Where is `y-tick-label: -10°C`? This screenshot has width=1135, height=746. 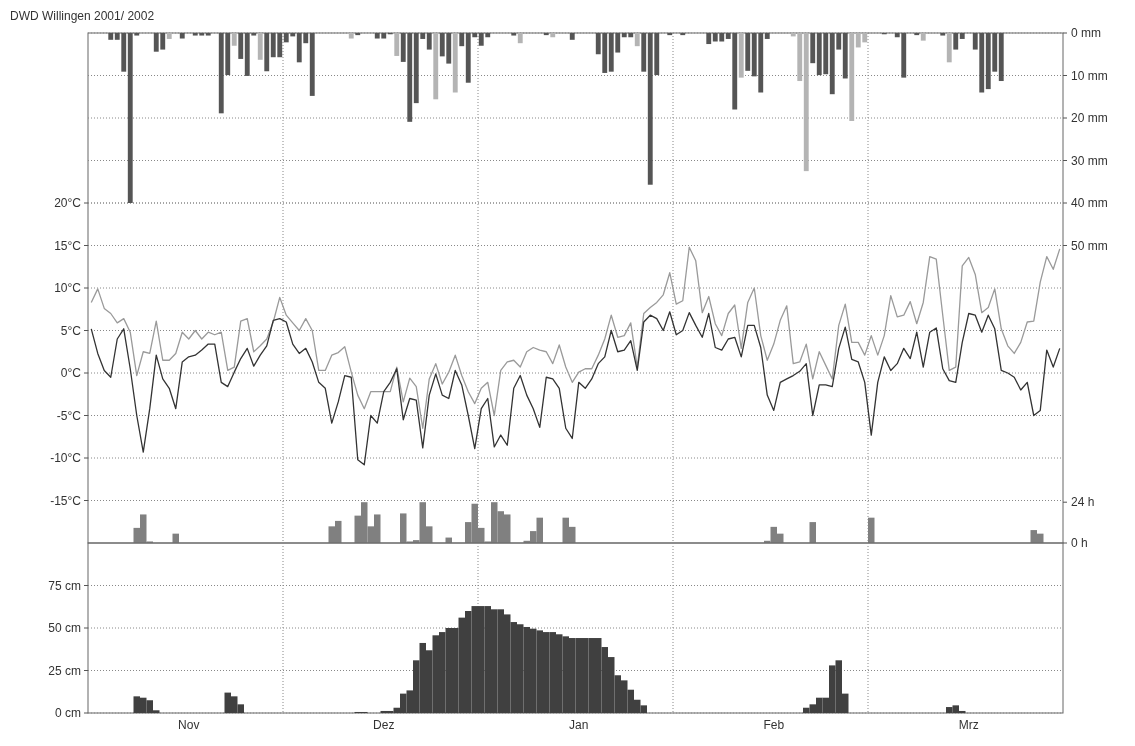
y-tick-label: -10°C is located at coordinates (66, 458).